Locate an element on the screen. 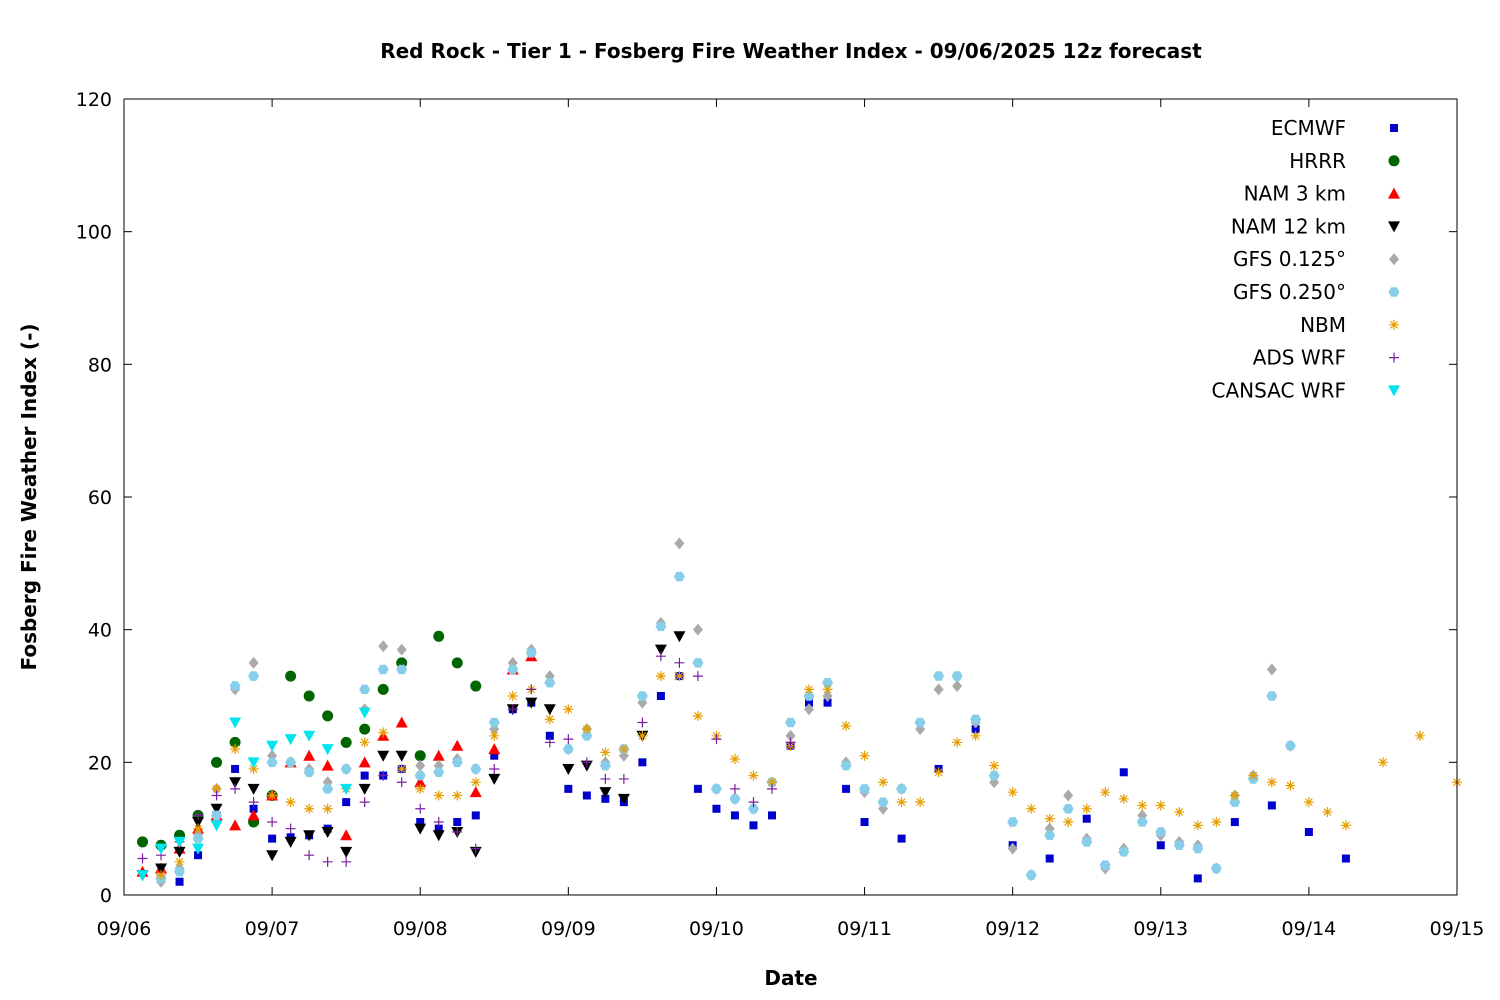 The height and width of the screenshot is (1000, 1500). x-tick-label: 09/12 is located at coordinates (1012, 929).